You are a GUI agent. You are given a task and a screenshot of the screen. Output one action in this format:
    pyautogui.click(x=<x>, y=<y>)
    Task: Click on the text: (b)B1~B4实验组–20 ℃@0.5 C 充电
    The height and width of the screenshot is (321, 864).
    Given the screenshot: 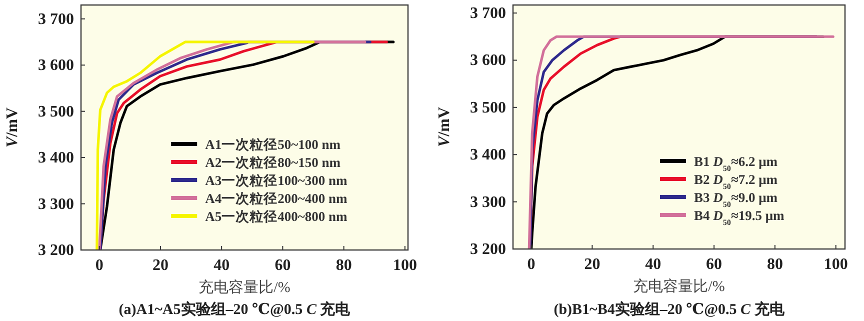 What is the action you would take?
    pyautogui.click(x=670, y=309)
    